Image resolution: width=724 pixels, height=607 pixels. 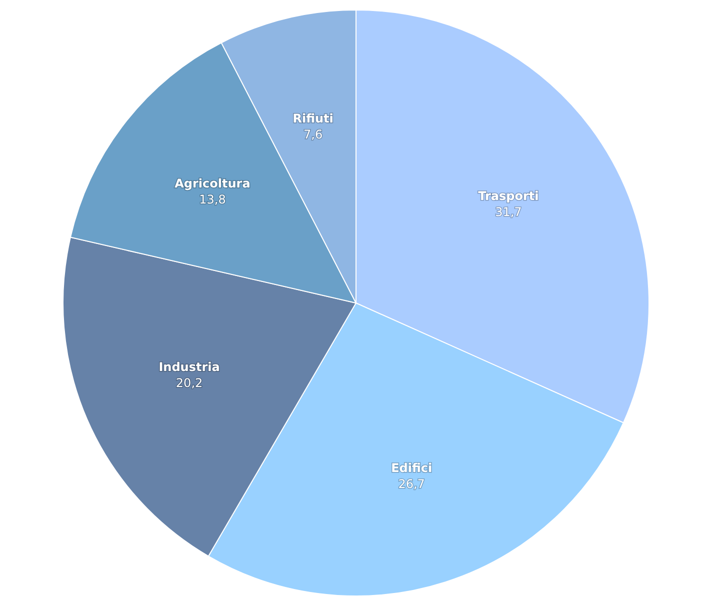 What do you see at coordinates (313, 134) in the screenshot?
I see `data-label: 7,6` at bounding box center [313, 134].